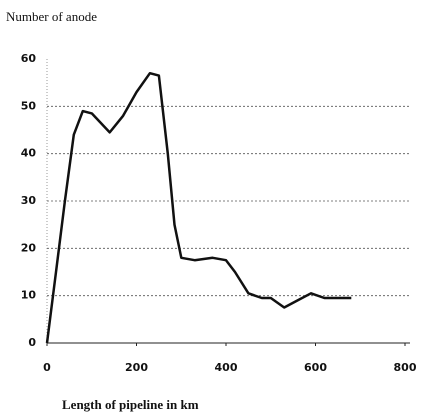  I want to click on y-axis-label: Number of anode, so click(51, 16).